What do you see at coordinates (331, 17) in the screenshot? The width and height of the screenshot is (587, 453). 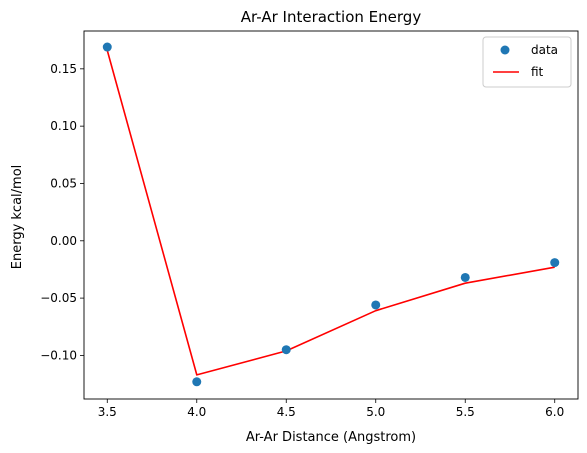 I see `chart-title: Ar-Ar Interaction Energy` at bounding box center [331, 17].